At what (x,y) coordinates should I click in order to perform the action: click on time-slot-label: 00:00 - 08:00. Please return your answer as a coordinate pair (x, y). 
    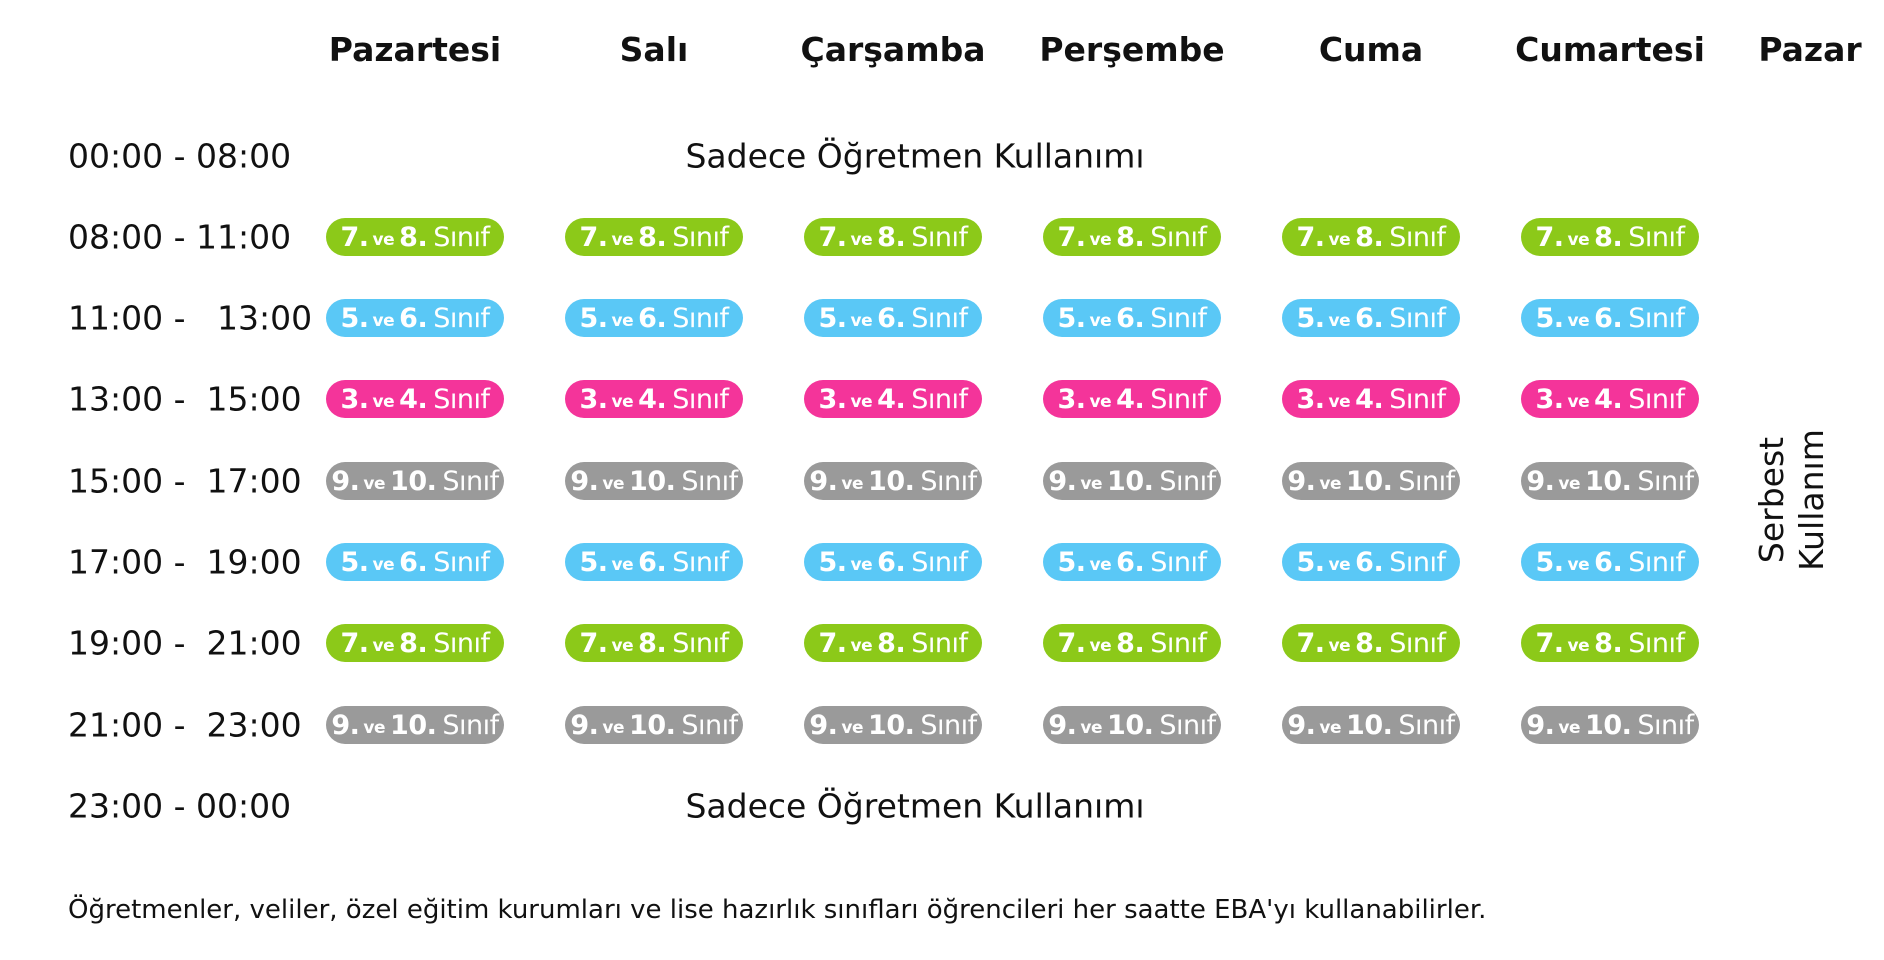
    Looking at the image, I should click on (180, 156).